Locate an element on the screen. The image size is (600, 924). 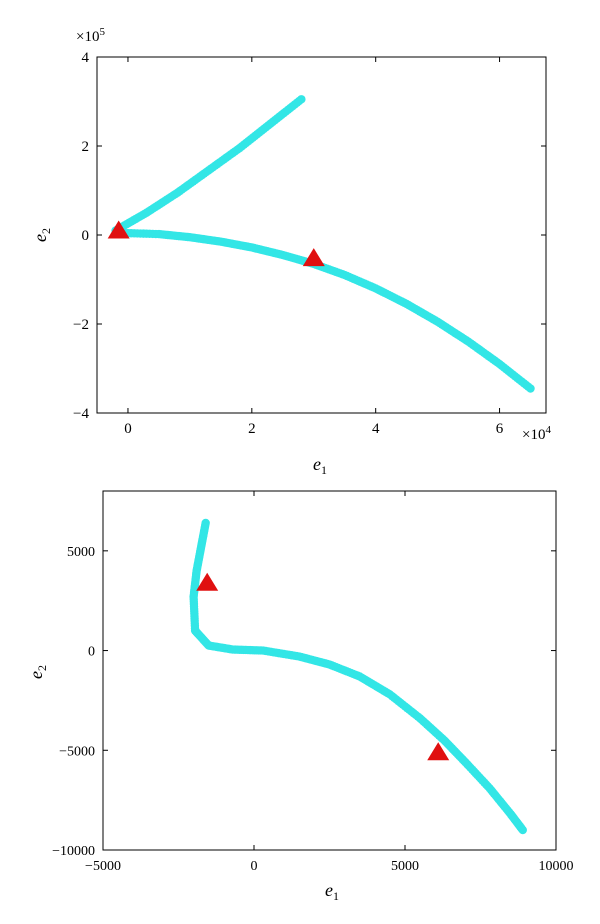
x-tick-label-bottom: 10000 is located at coordinates (556, 866).